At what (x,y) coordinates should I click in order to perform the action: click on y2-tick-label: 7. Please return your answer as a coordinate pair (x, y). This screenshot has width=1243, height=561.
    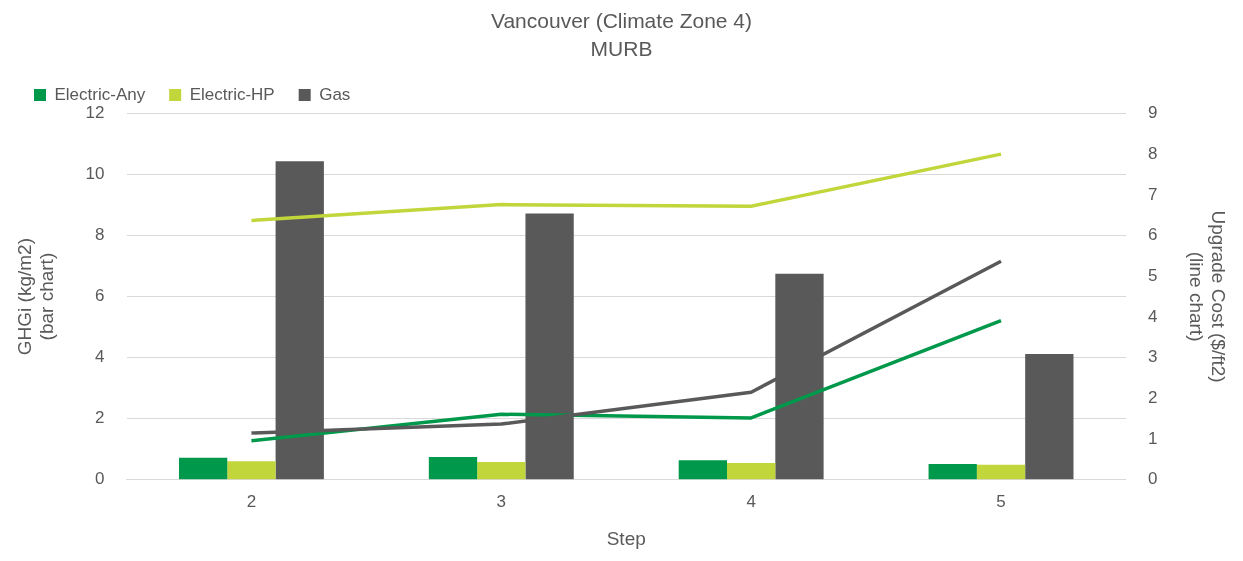
    Looking at the image, I should click on (1152, 194).